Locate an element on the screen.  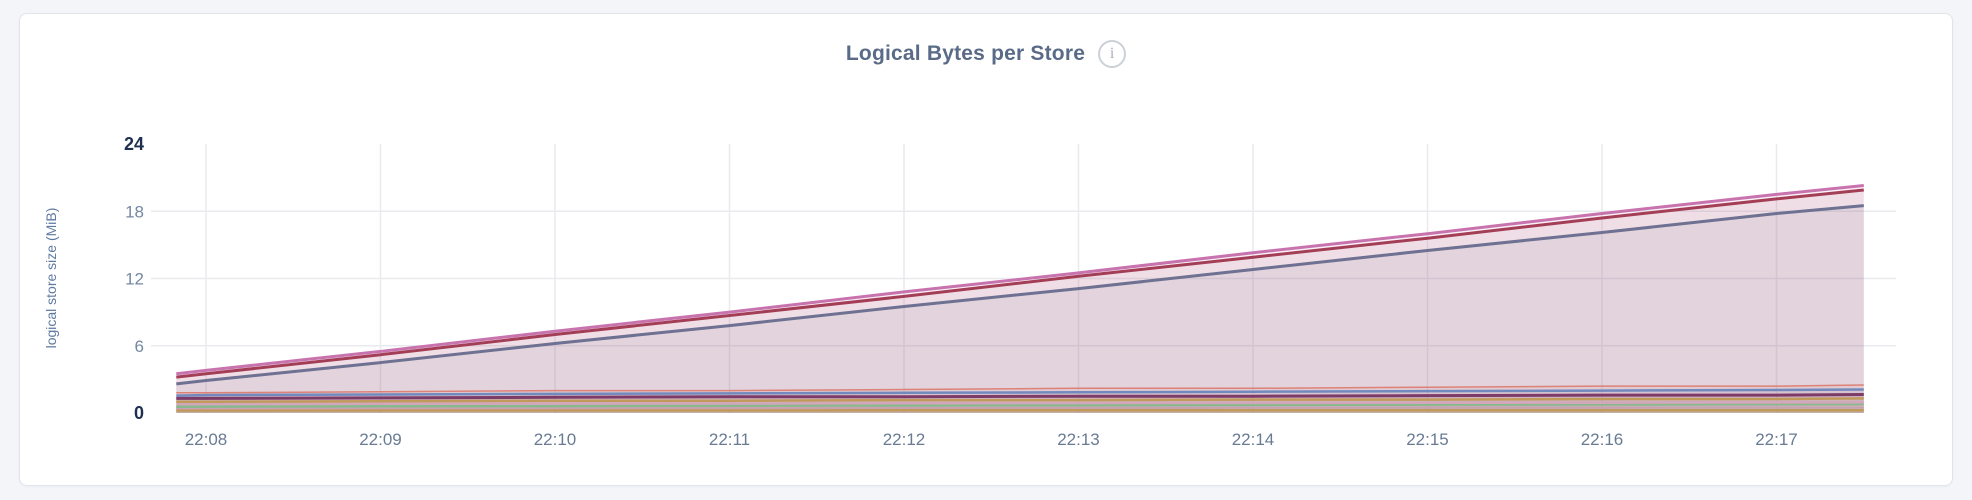
x-tick-label: 22:11 is located at coordinates (729, 439).